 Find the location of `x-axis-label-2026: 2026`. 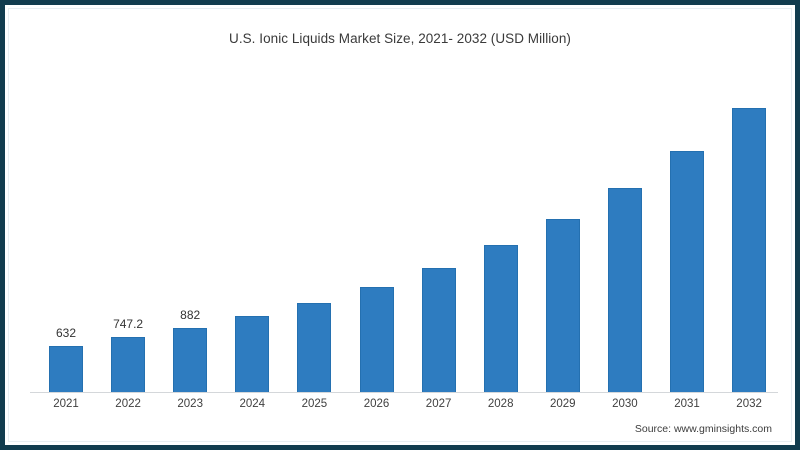

x-axis-label-2026: 2026 is located at coordinates (376, 404).